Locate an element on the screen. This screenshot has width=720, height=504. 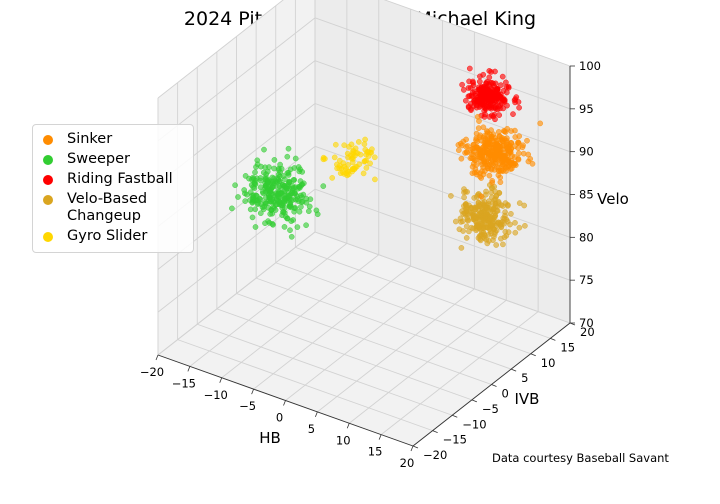
x-tick-label: 15 is located at coordinates (375, 452).